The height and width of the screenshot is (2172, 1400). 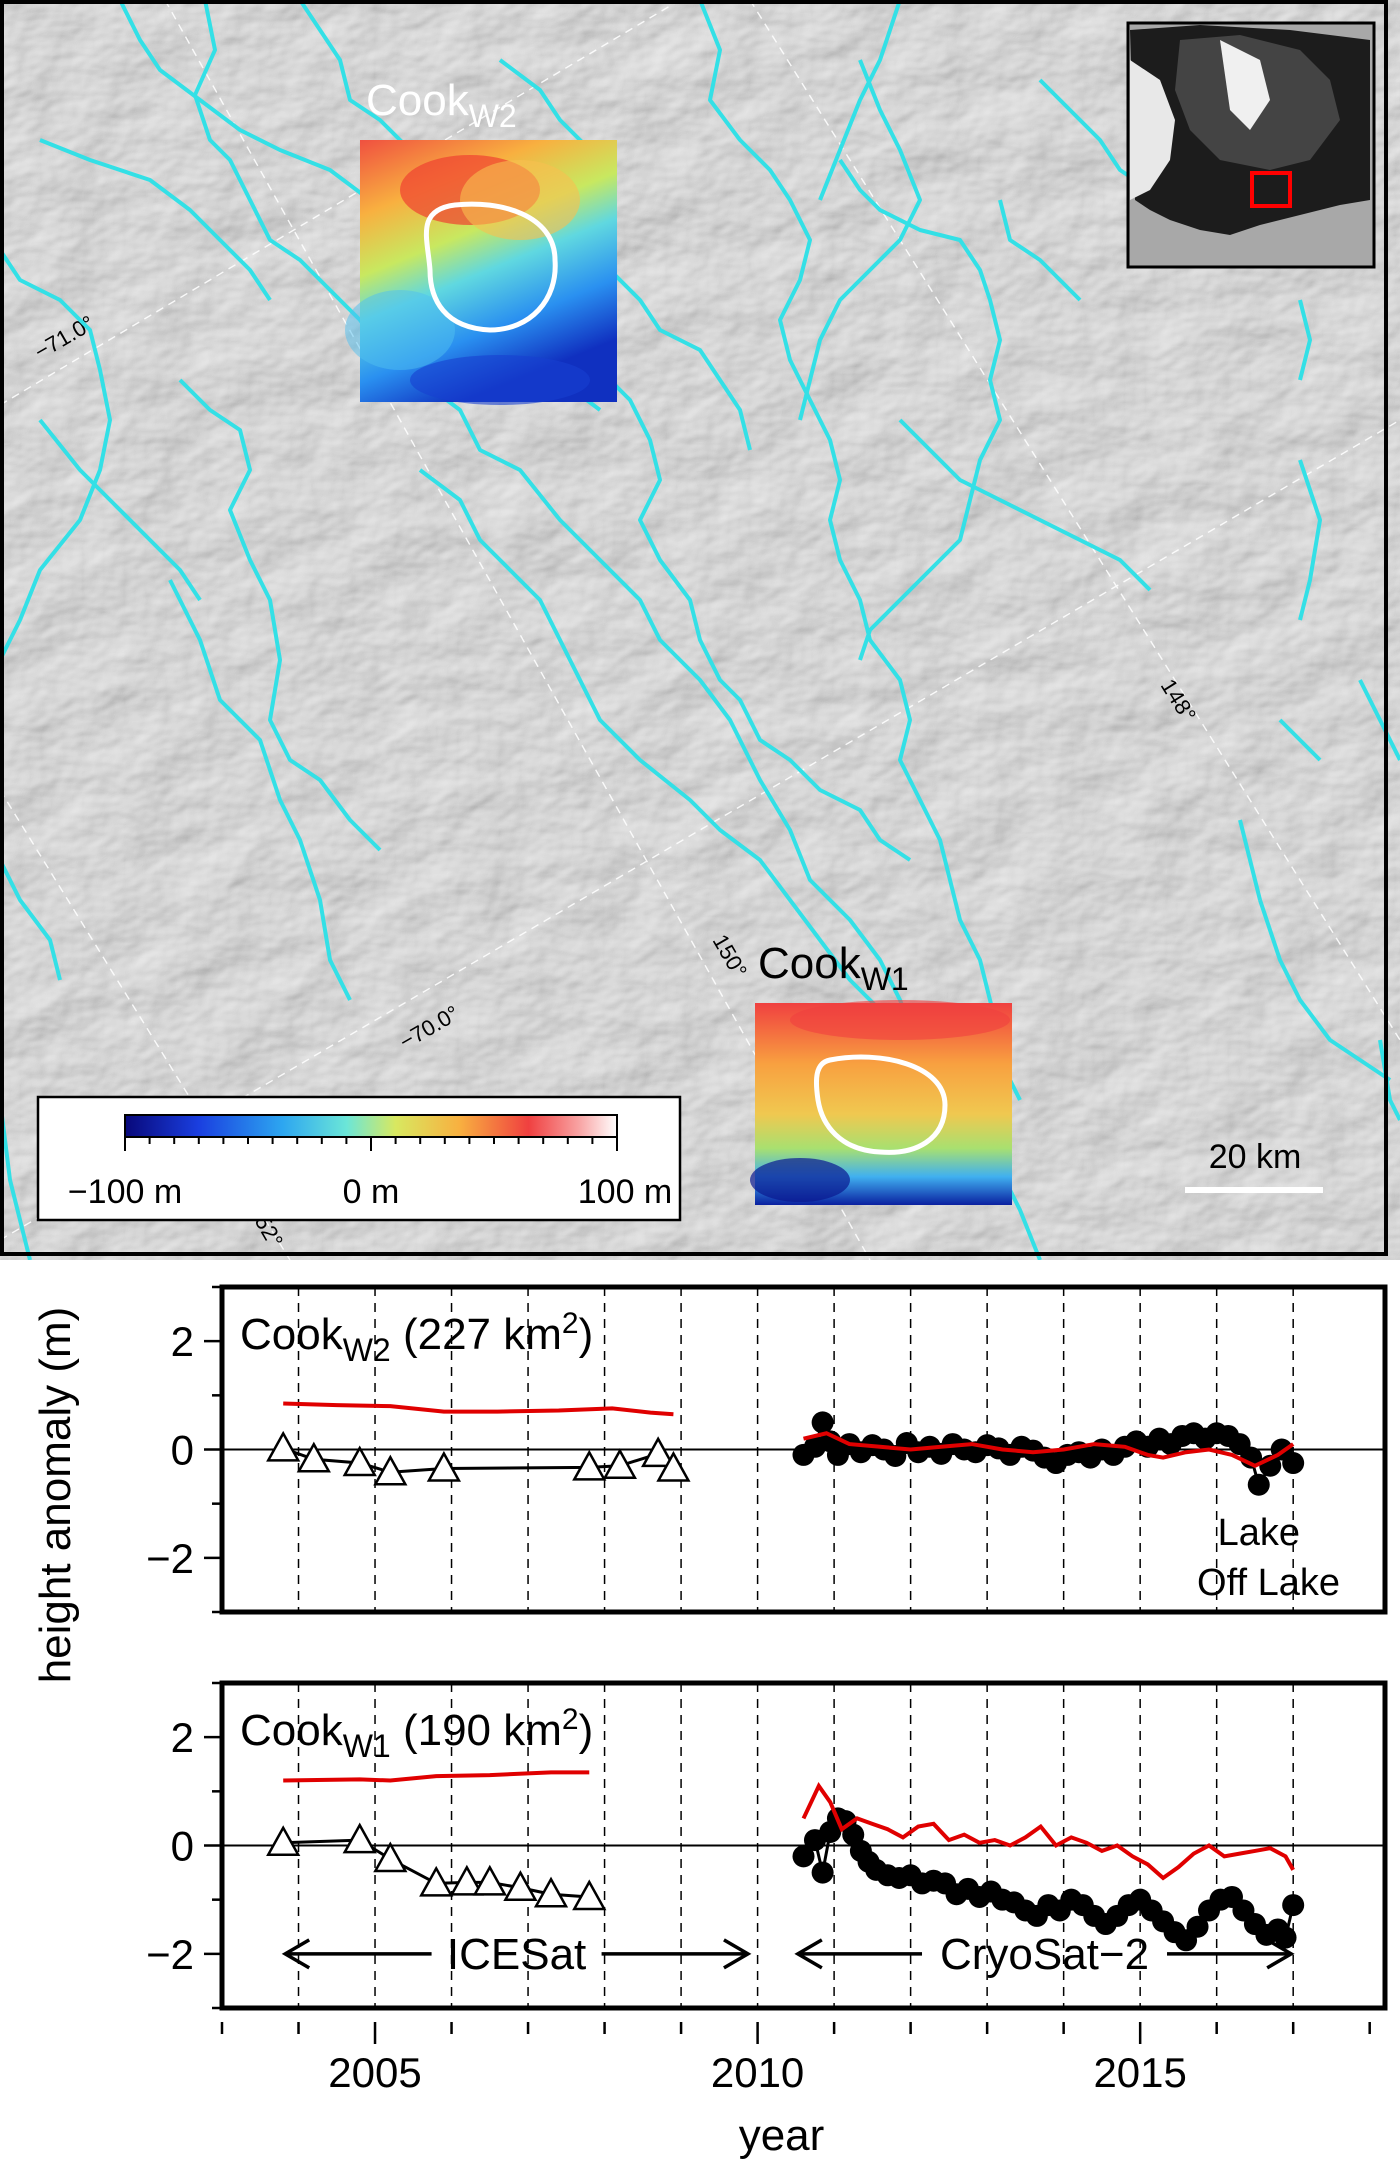 I want to click on lake-w1-label-name: Cook, so click(x=810, y=963).